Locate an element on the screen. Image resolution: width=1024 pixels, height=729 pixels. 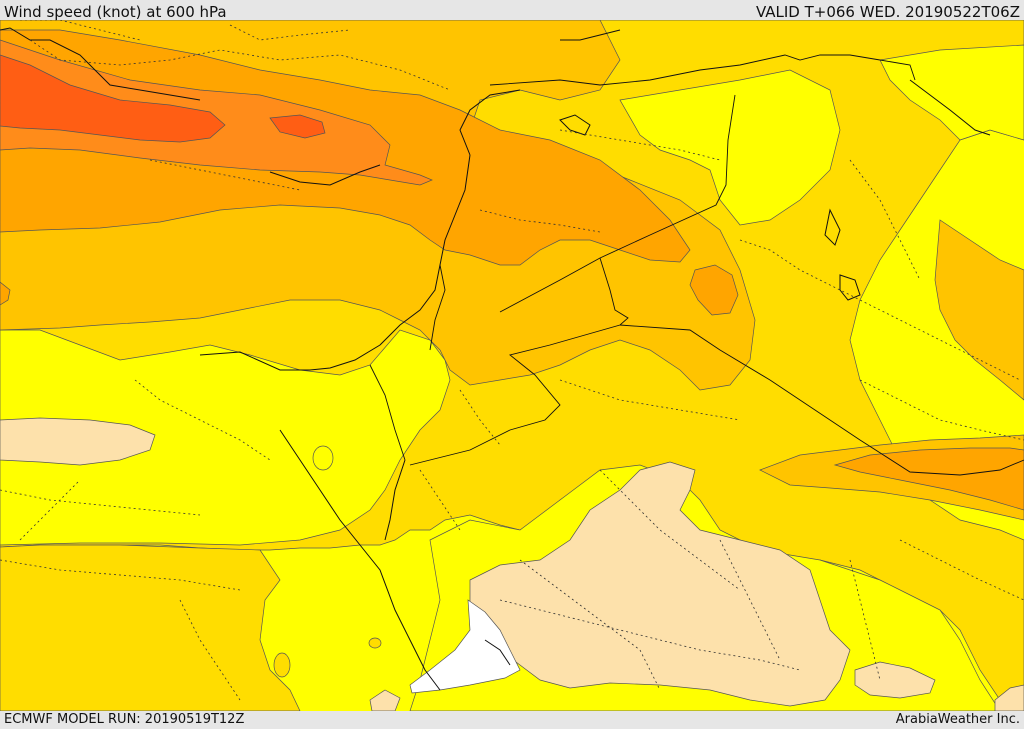
wind-band-orange-iraq is located at coordinates (714, 290).